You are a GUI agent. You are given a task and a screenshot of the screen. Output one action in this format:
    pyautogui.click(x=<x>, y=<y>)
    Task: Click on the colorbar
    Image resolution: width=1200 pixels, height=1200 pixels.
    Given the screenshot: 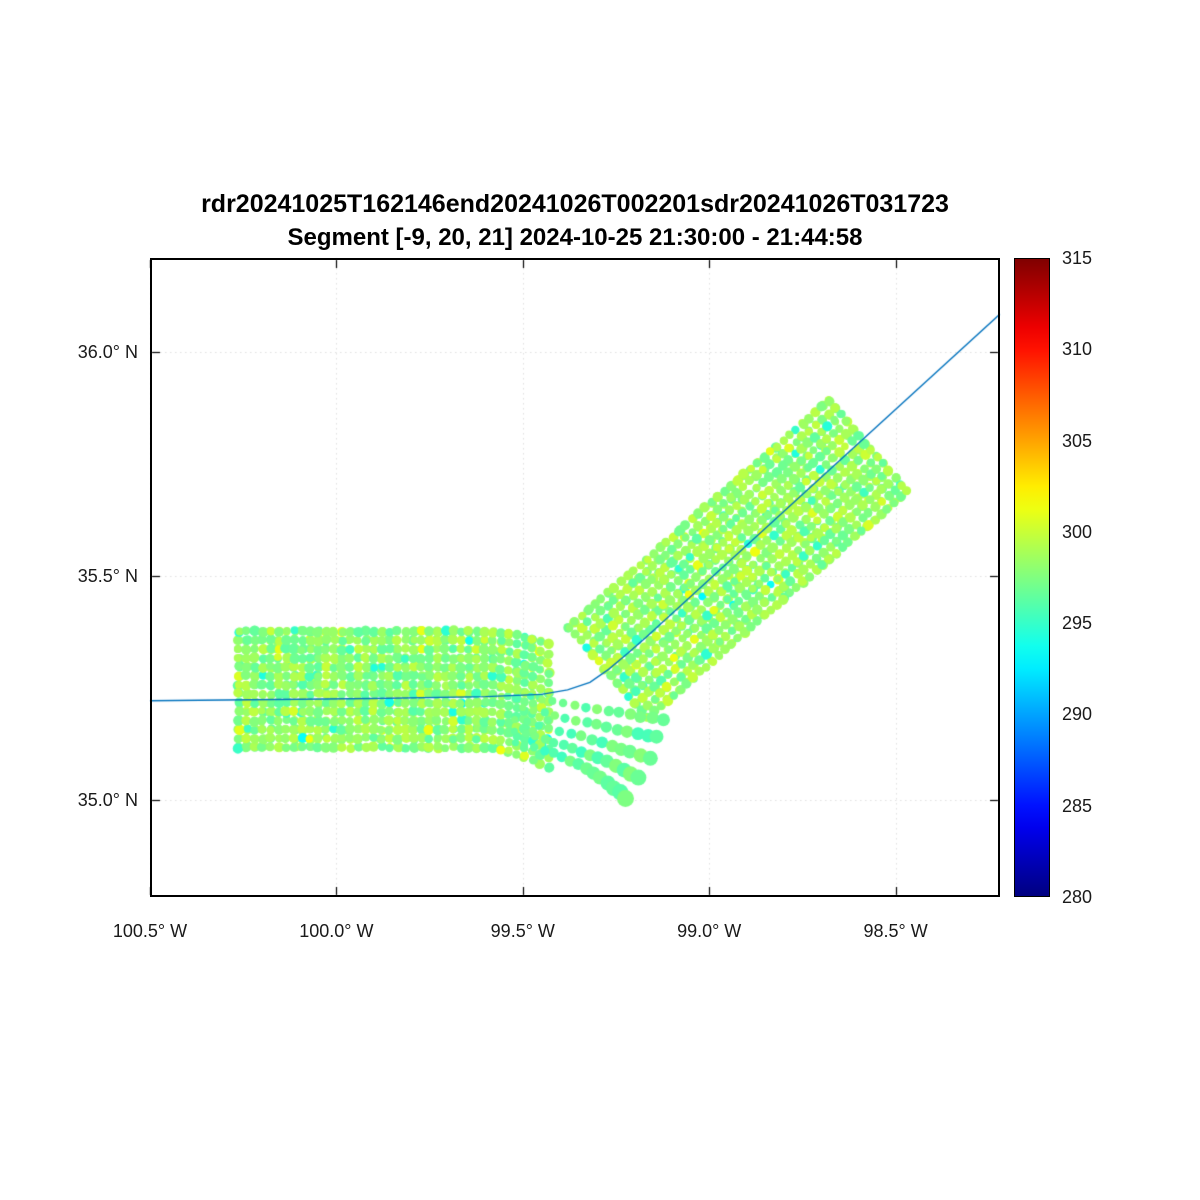 What is the action you would take?
    pyautogui.click(x=1032, y=577)
    